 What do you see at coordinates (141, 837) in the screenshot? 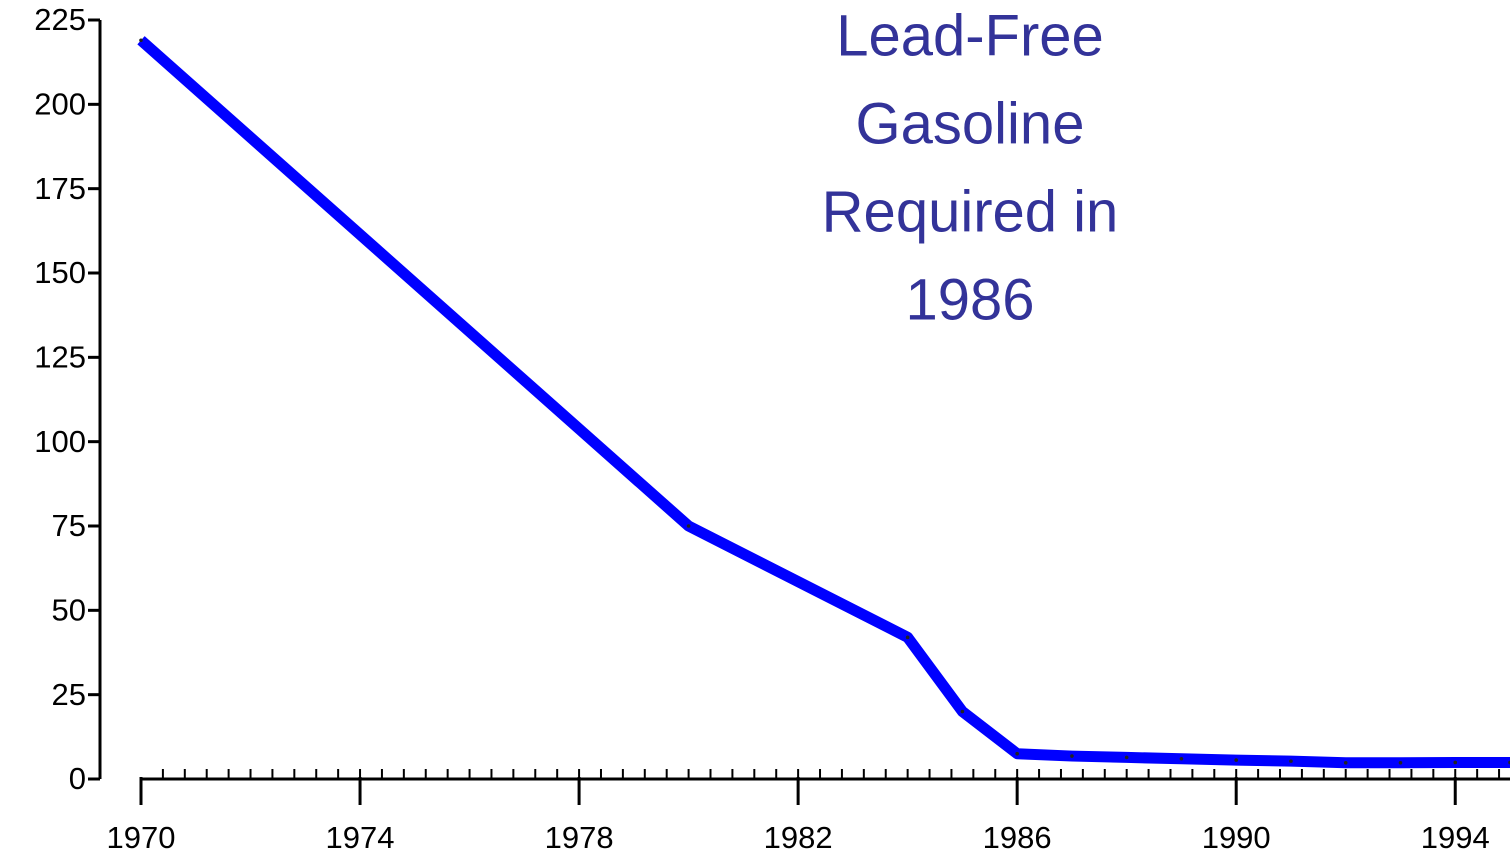
I see `x-tick-label: 1970` at bounding box center [141, 837].